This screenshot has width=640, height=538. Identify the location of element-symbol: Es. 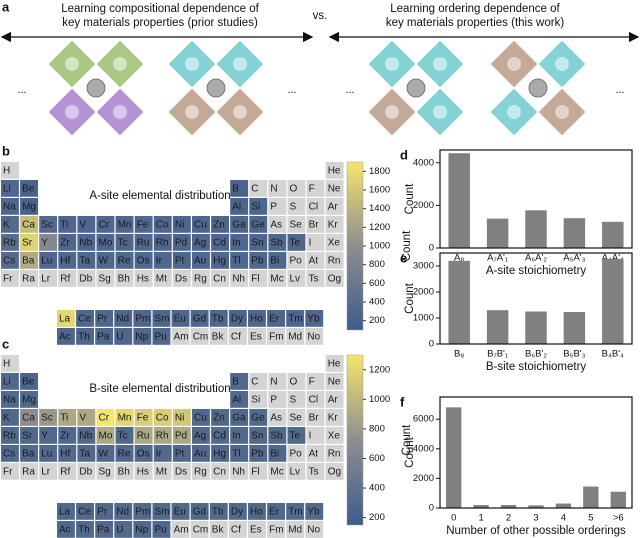
(256, 337).